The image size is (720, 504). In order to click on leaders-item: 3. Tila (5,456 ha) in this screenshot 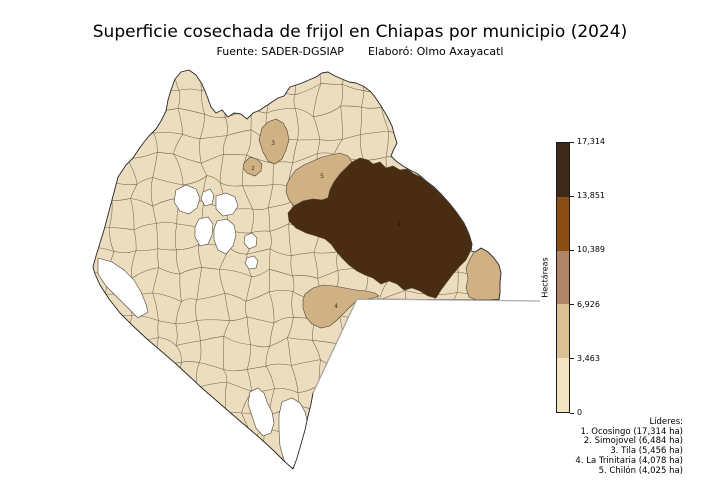, I will do `click(646, 451)`.